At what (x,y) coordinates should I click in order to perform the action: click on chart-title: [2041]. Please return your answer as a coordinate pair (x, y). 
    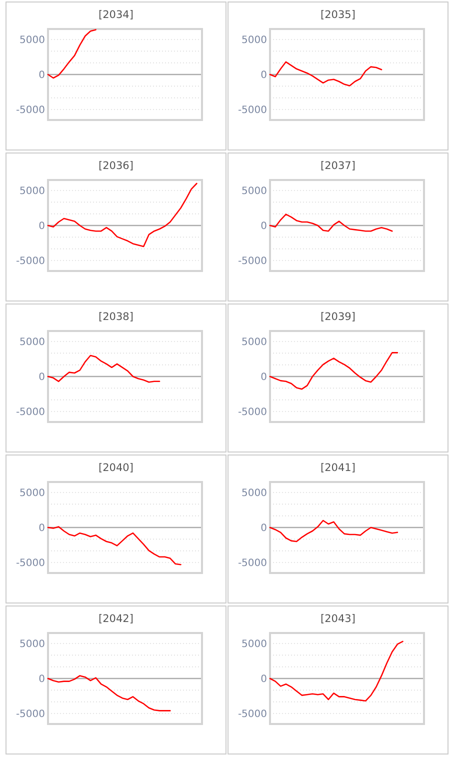
    Looking at the image, I should click on (338, 468).